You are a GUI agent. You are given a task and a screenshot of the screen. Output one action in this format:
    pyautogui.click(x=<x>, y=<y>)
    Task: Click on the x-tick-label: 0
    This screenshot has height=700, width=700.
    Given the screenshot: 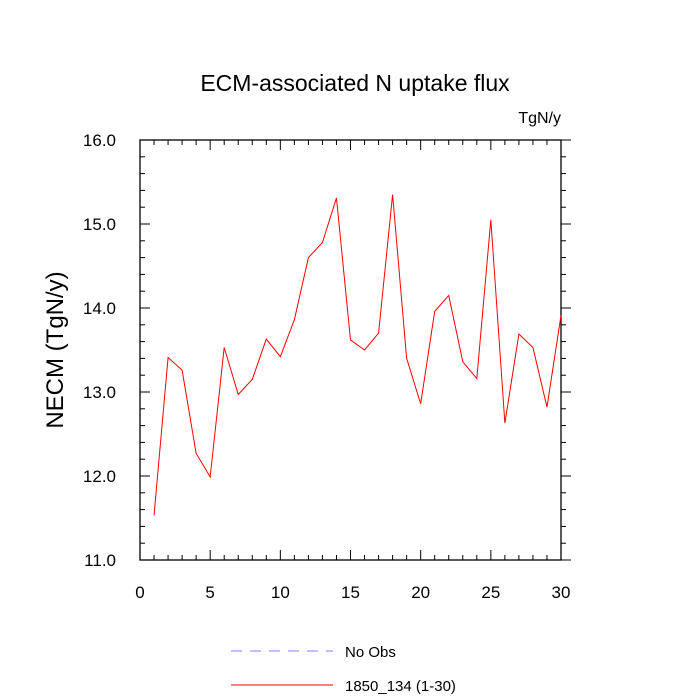 What is the action you would take?
    pyautogui.click(x=139, y=592)
    